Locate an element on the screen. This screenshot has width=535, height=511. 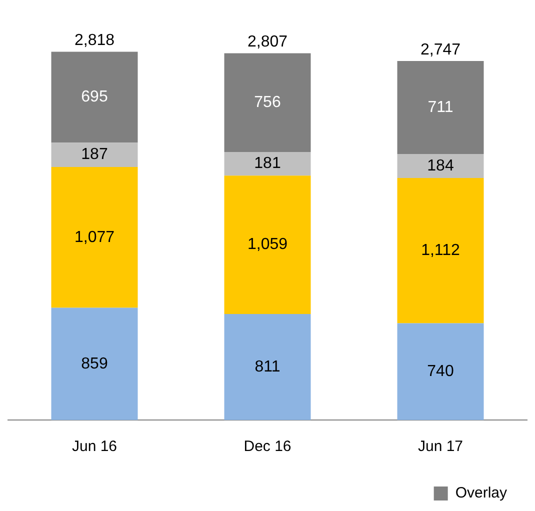
data-label: 184 is located at coordinates (440, 165).